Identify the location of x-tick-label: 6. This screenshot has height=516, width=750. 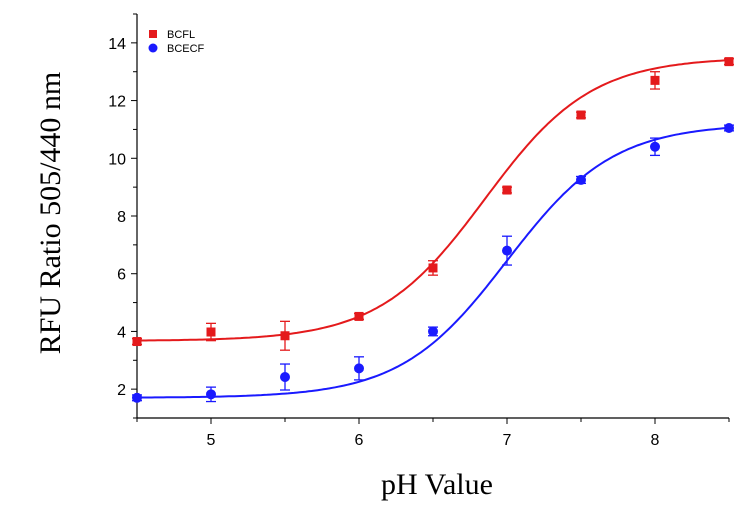
(359, 440).